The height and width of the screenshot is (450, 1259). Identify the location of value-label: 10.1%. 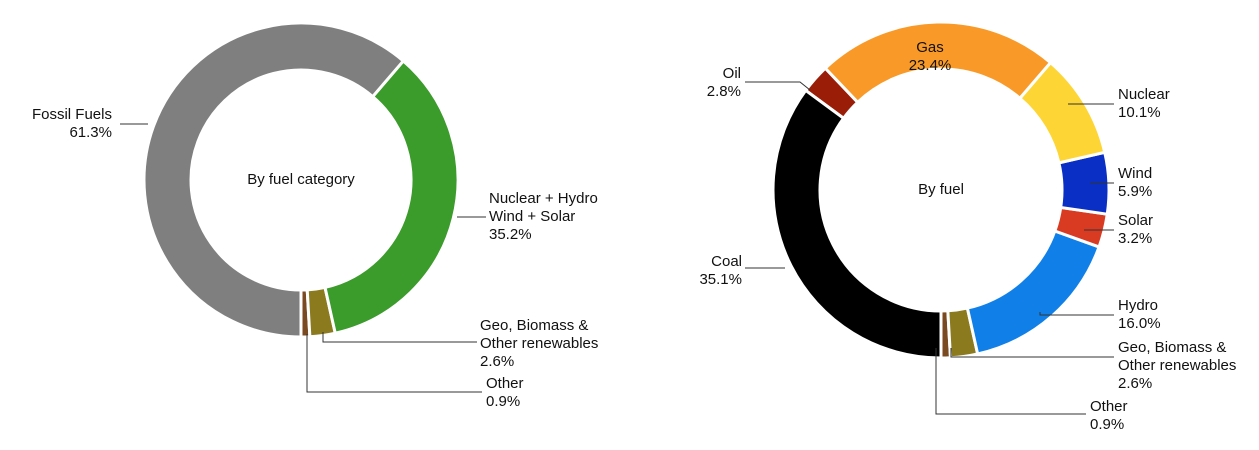
(1139, 112).